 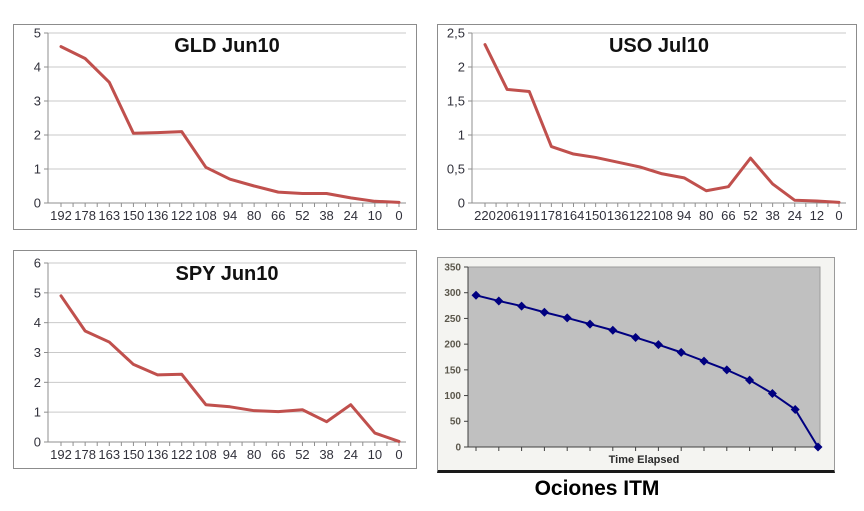 I want to click on svg-text: 300, so click(x=452, y=293).